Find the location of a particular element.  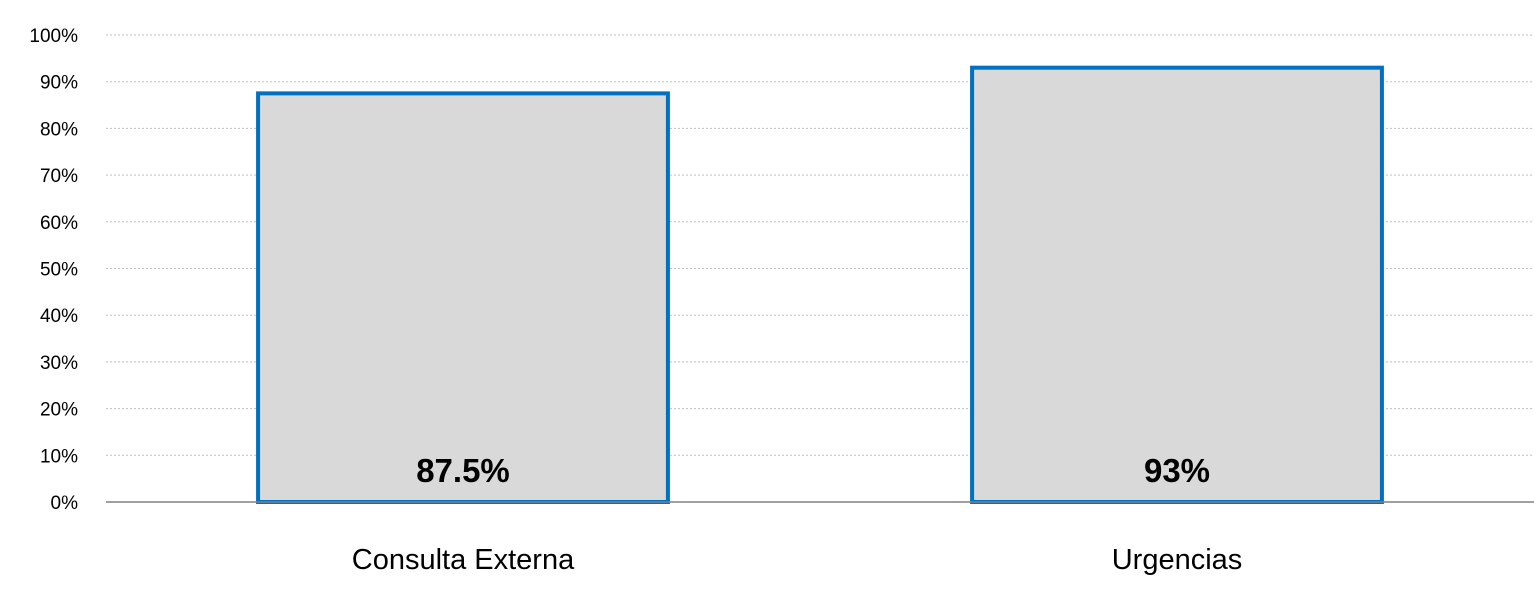

y-tick-label: 70% is located at coordinates (59, 176).